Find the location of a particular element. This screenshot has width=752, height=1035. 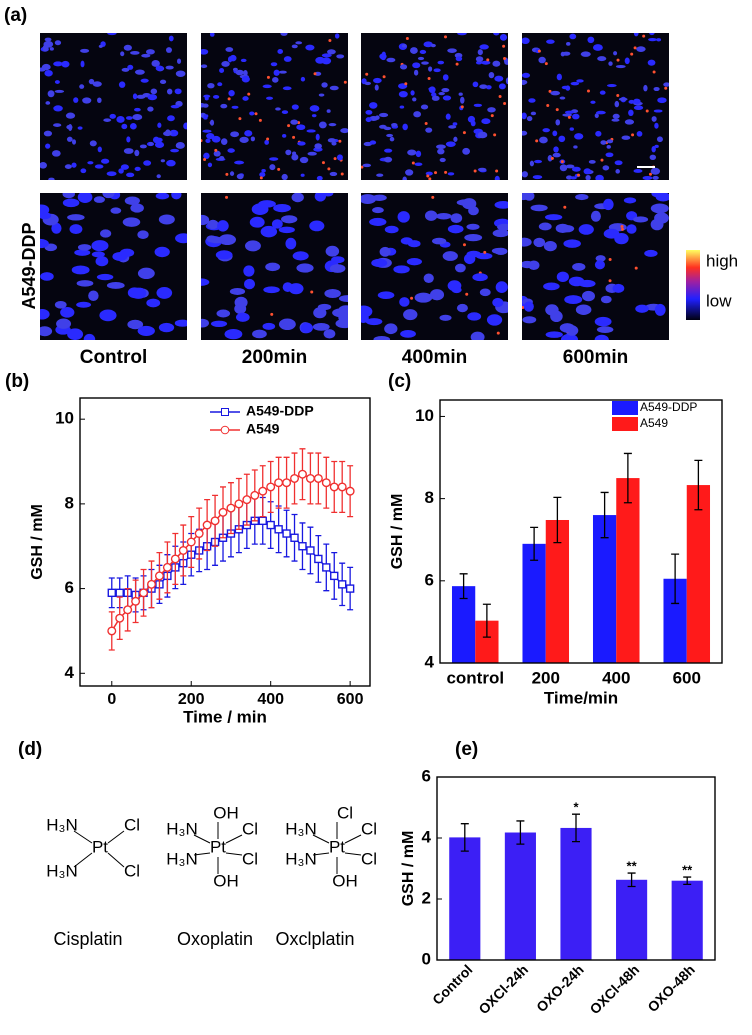

x-tick-label: OXCl-48h is located at coordinates (614, 989).